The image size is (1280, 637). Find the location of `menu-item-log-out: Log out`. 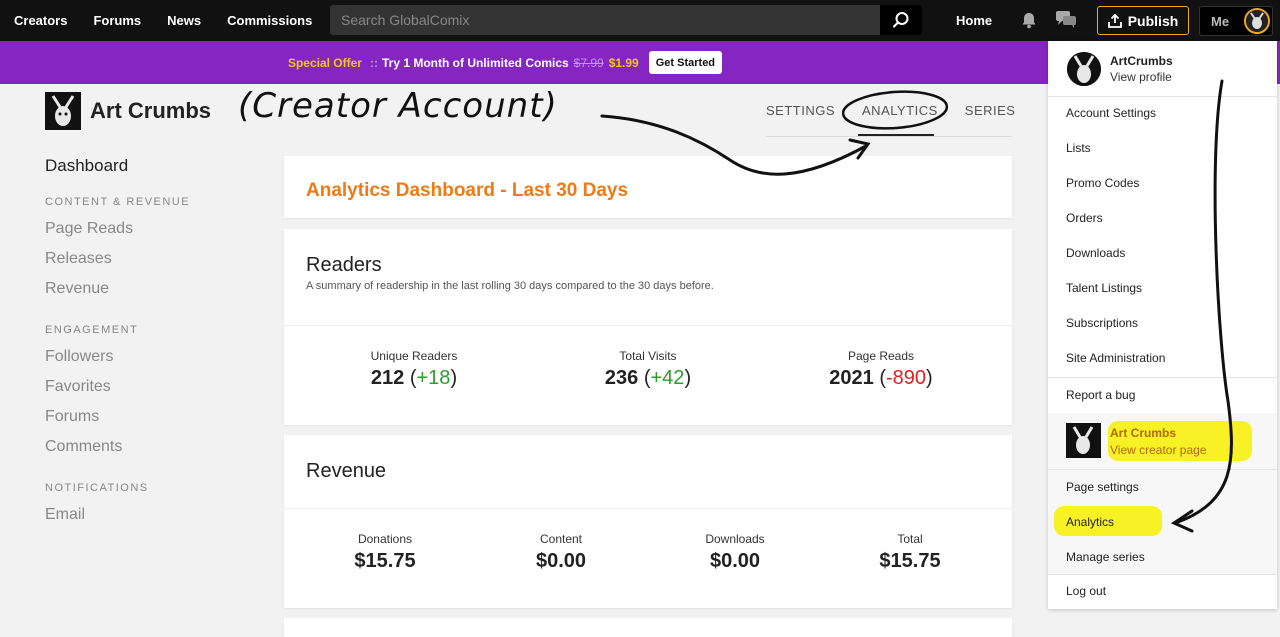

menu-item-log-out: Log out is located at coordinates (1086, 591).